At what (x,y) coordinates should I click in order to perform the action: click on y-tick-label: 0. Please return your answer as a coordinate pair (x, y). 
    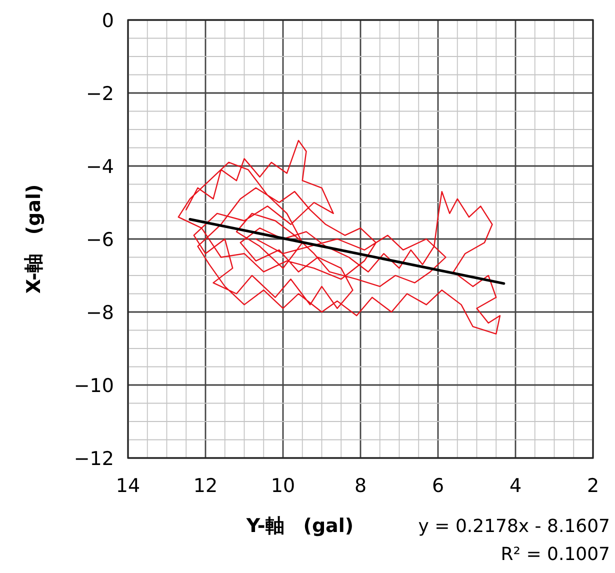
    Looking at the image, I should click on (108, 21).